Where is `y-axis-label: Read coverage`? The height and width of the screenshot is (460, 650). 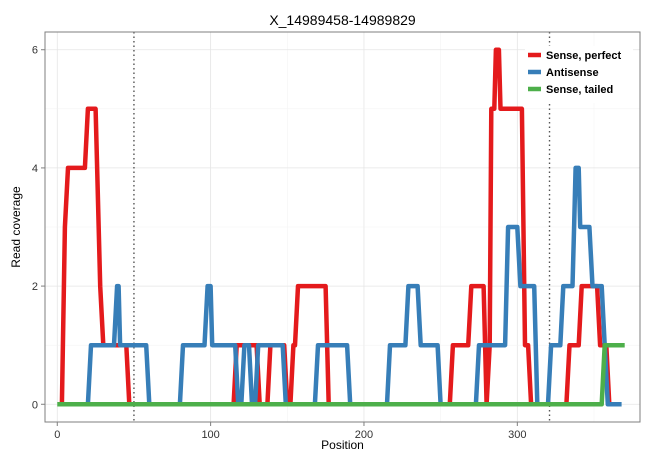
y-axis-label: Read coverage is located at coordinates (16, 227).